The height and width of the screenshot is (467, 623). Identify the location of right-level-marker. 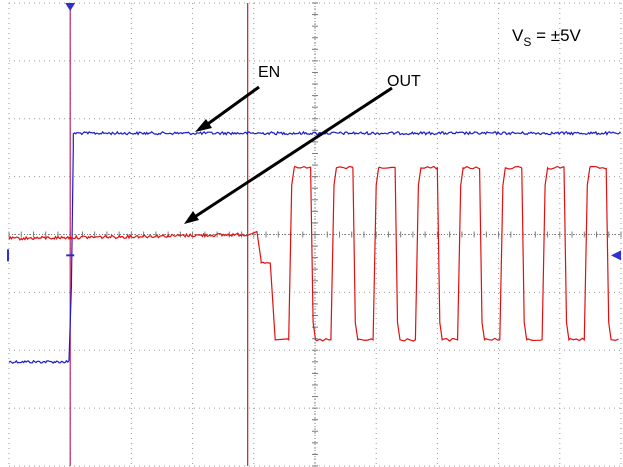
(616, 255).